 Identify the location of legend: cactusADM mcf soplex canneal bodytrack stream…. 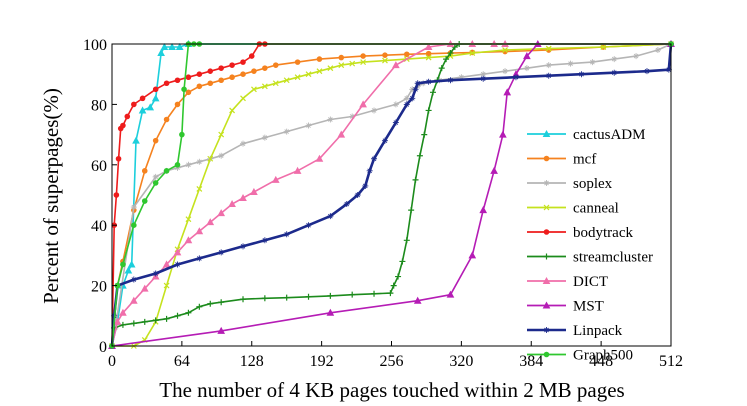
(590, 245).